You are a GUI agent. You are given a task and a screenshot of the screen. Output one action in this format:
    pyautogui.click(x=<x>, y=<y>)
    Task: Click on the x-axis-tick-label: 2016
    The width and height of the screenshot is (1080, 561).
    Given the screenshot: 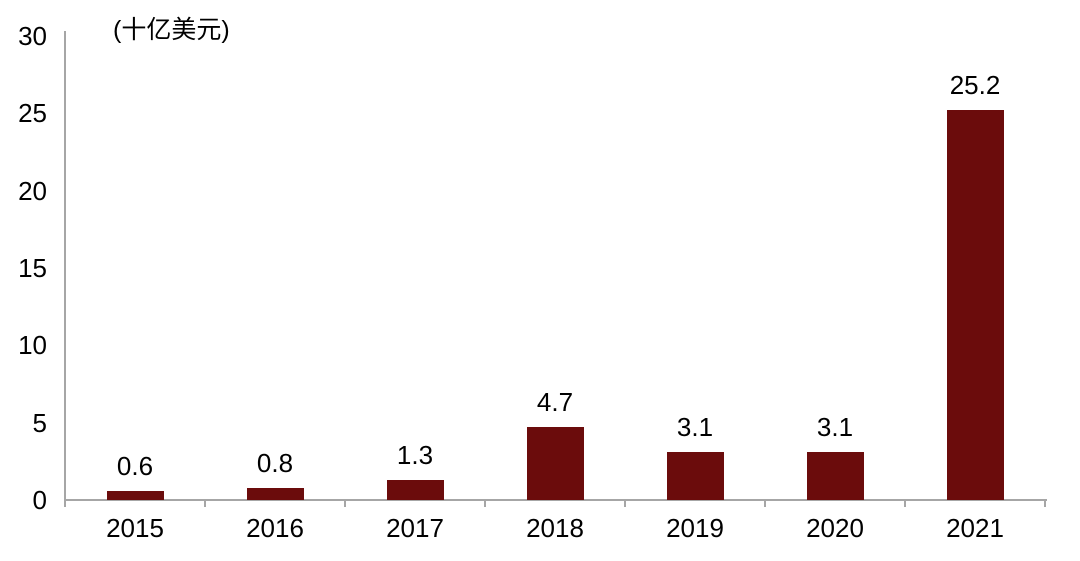 What is the action you would take?
    pyautogui.click(x=275, y=528)
    